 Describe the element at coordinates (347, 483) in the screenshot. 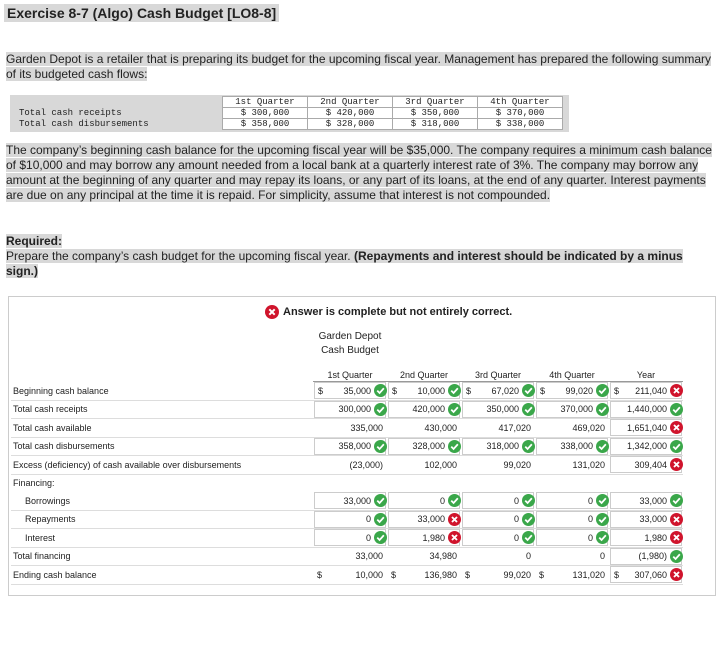

I see `budget-row: Financing:` at that location.